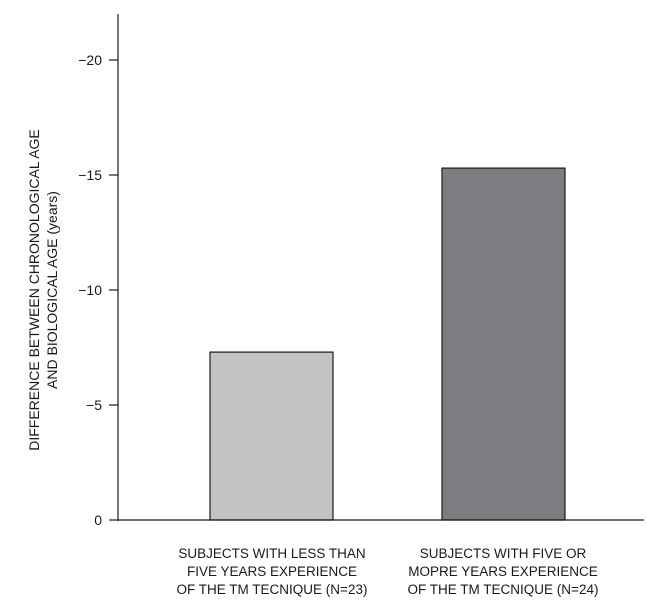 The image size is (647, 604). I want to click on category-label-2-line-1: SUBJECTS WITH FIVE OR, so click(503, 553).